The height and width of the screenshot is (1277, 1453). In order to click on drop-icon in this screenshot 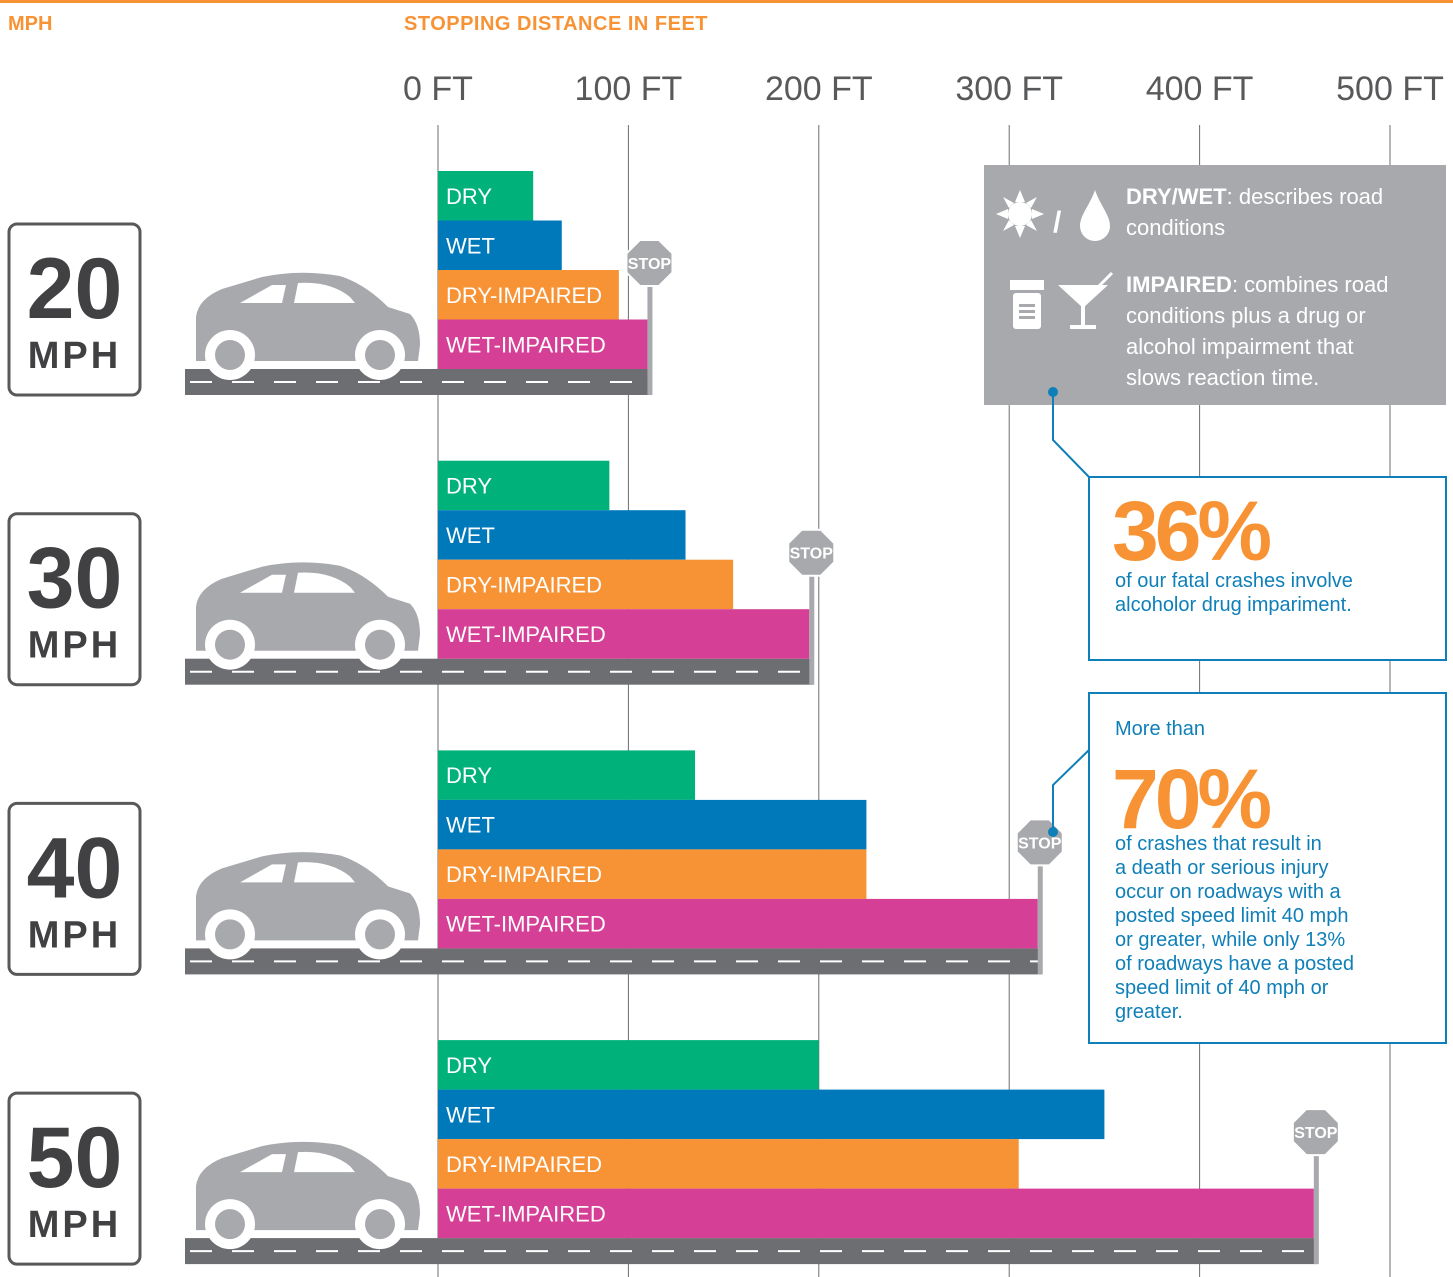, I will do `click(1095, 215)`.